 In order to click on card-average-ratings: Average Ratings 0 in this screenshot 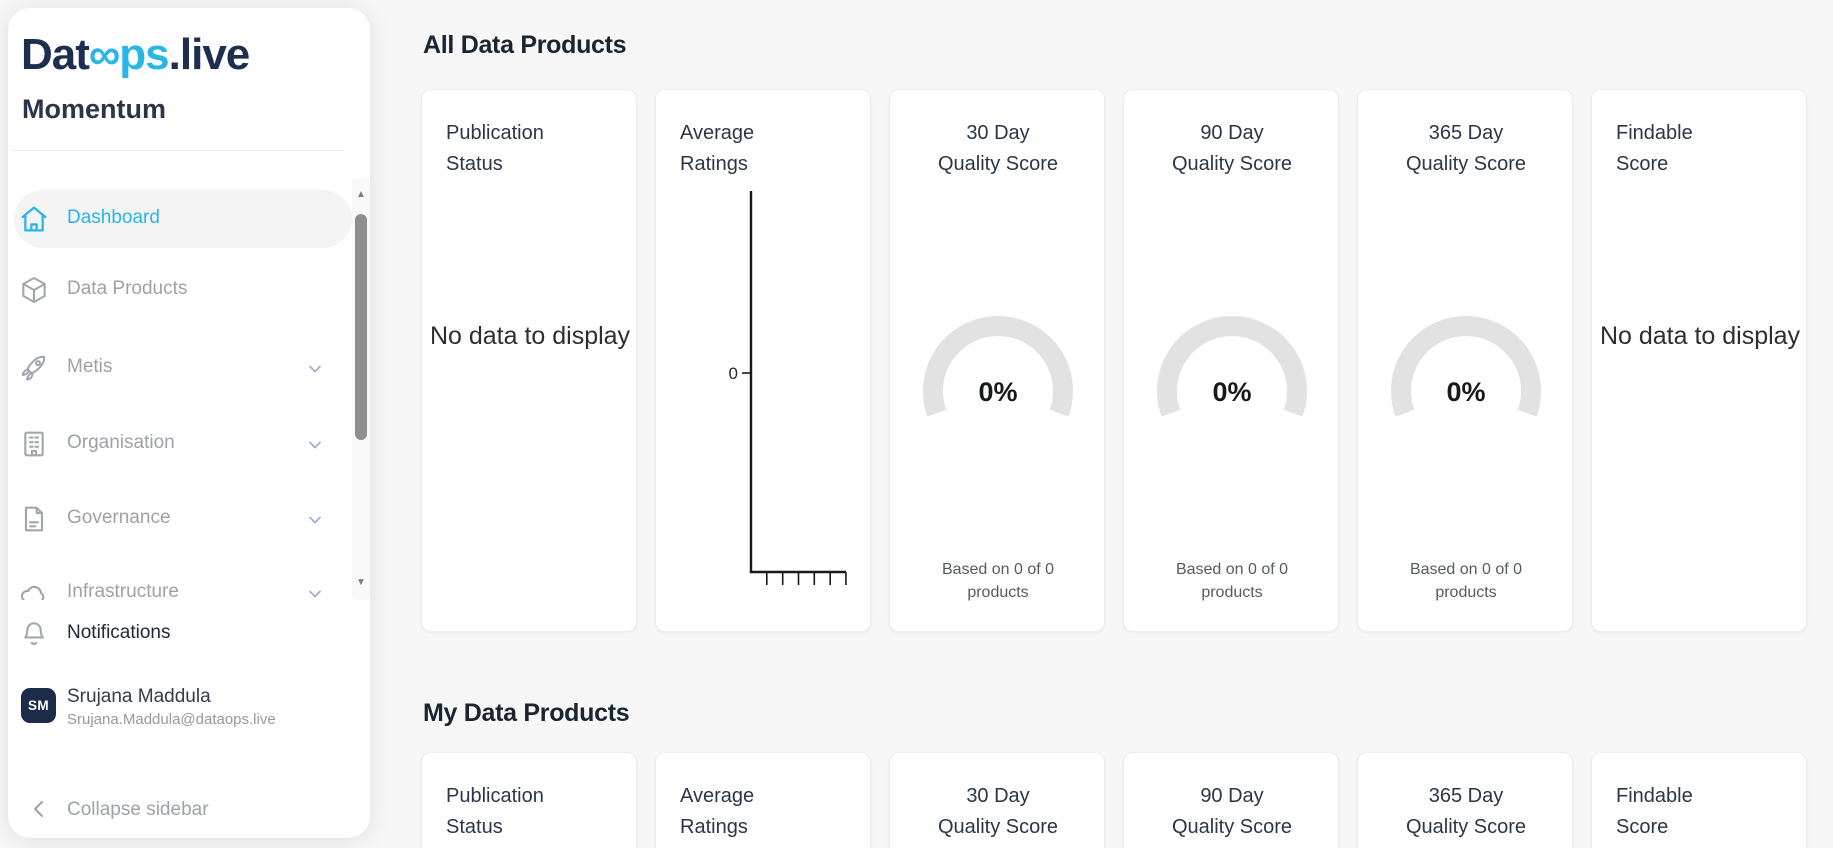, I will do `click(763, 360)`.